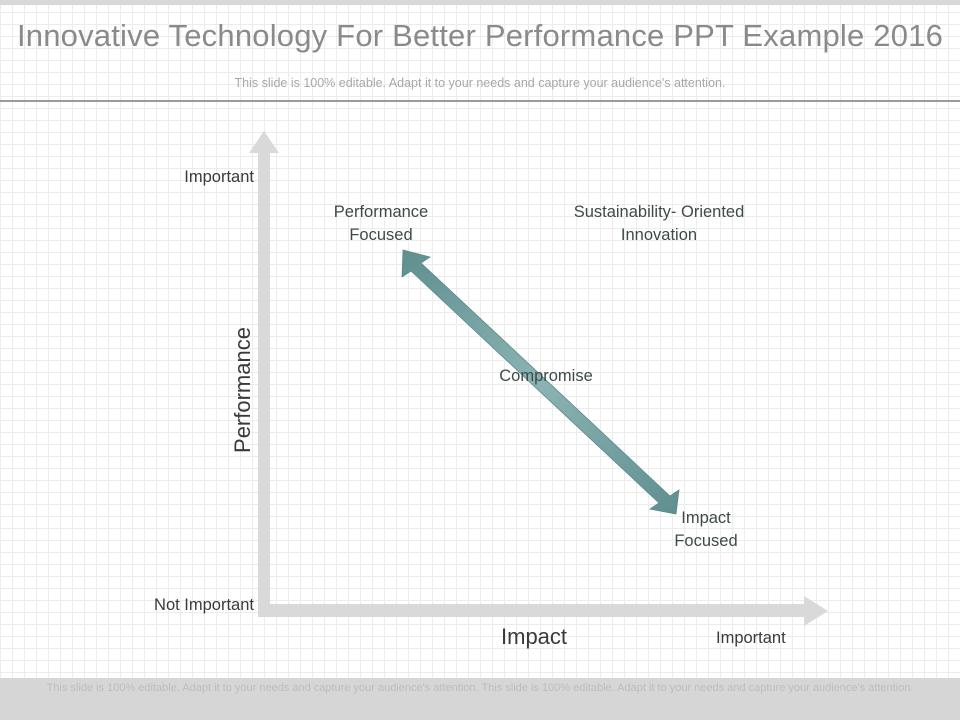 The height and width of the screenshot is (720, 960). I want to click on top-strip, so click(480, 2).